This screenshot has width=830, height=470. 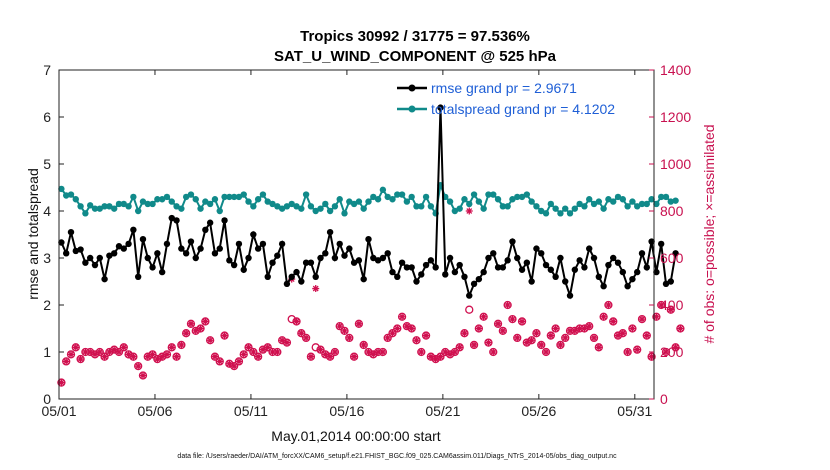 What do you see at coordinates (47, 164) in the screenshot?
I see `y-left-tick-label: 5` at bounding box center [47, 164].